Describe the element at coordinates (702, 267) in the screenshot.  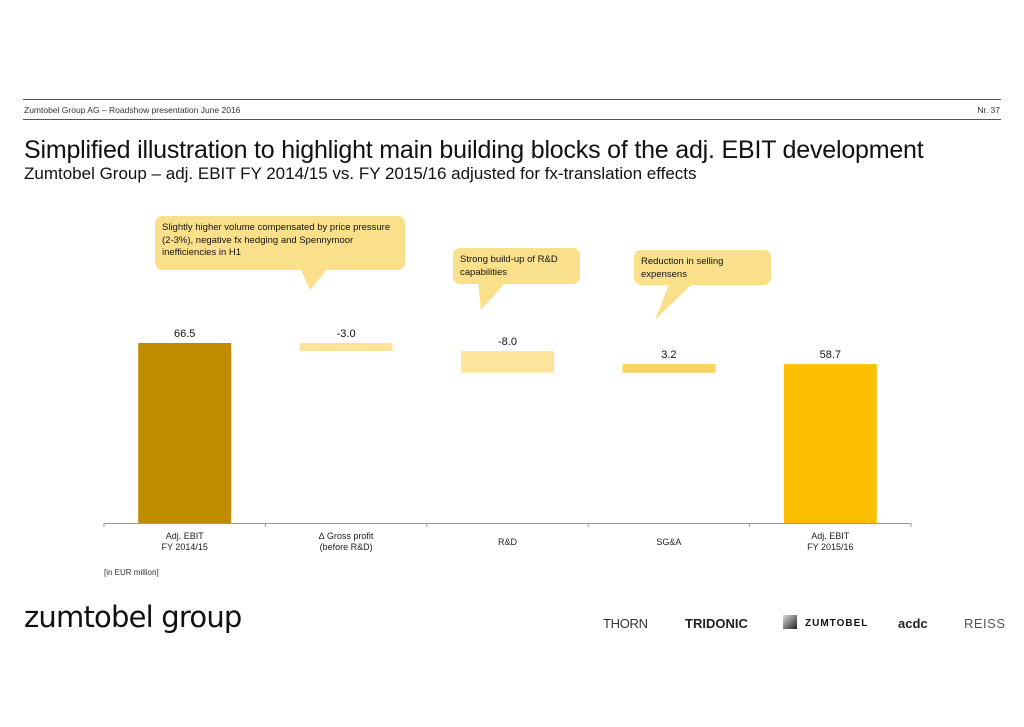
I see `callout-sga: Reduction in selling expensens` at that location.